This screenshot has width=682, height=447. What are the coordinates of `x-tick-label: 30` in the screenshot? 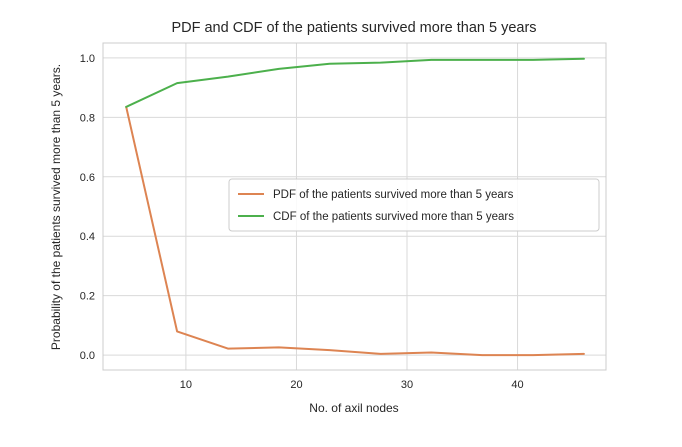 It's located at (407, 385).